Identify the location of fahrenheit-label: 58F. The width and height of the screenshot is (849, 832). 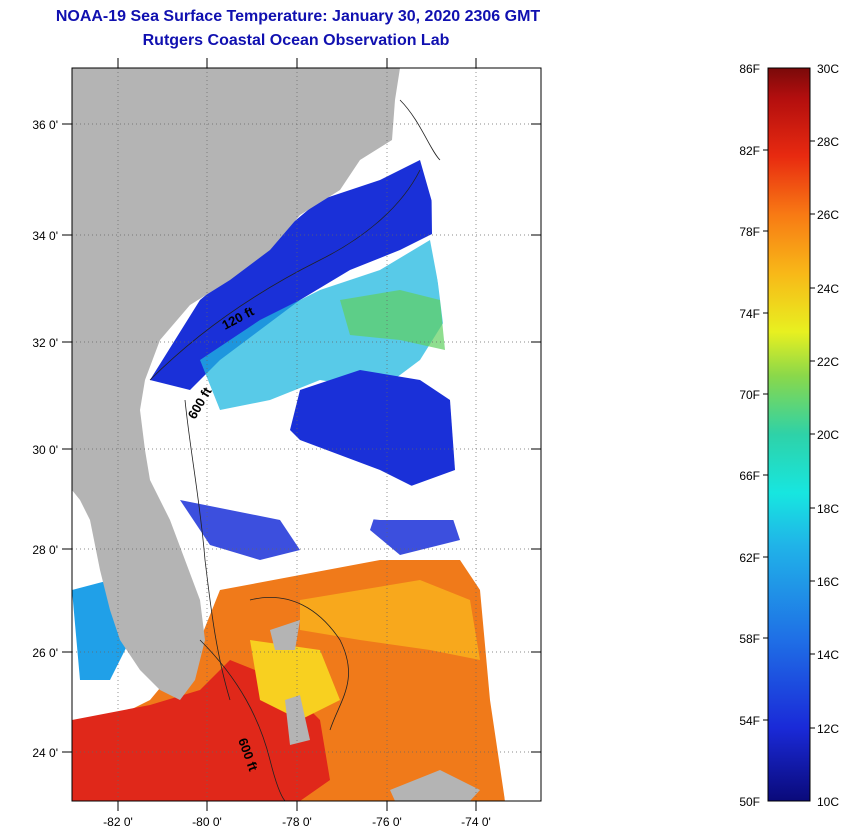
(749, 639).